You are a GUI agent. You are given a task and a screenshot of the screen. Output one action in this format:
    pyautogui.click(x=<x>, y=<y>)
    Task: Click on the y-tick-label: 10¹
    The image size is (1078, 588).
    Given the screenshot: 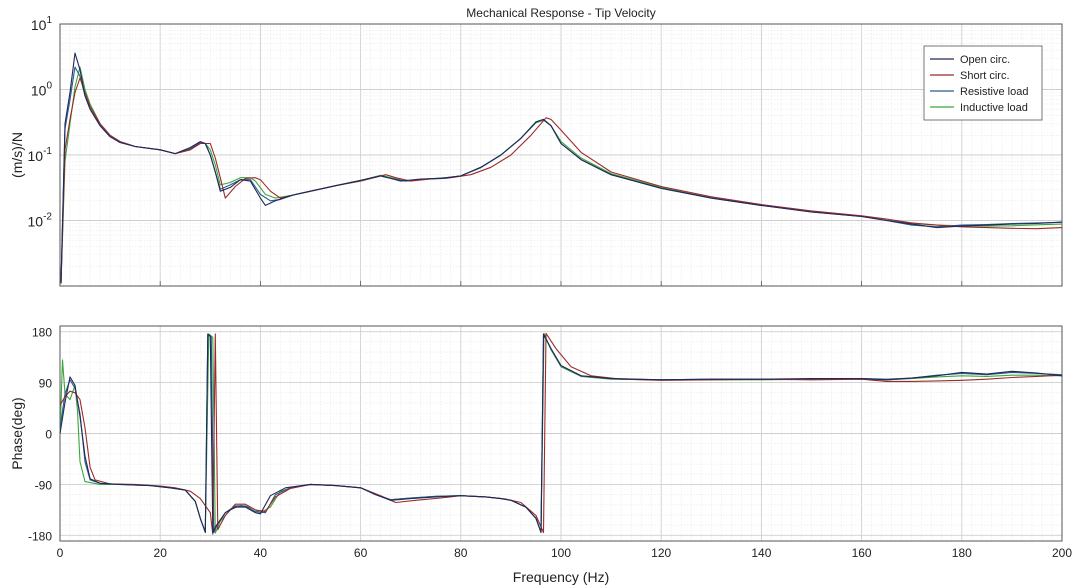 What is the action you would take?
    pyautogui.click(x=42, y=24)
    